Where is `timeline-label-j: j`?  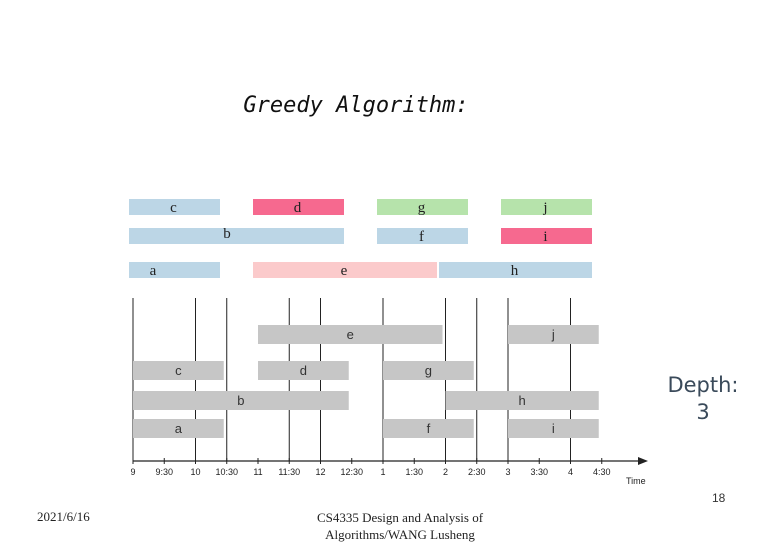 timeline-label-j: j is located at coordinates (553, 334).